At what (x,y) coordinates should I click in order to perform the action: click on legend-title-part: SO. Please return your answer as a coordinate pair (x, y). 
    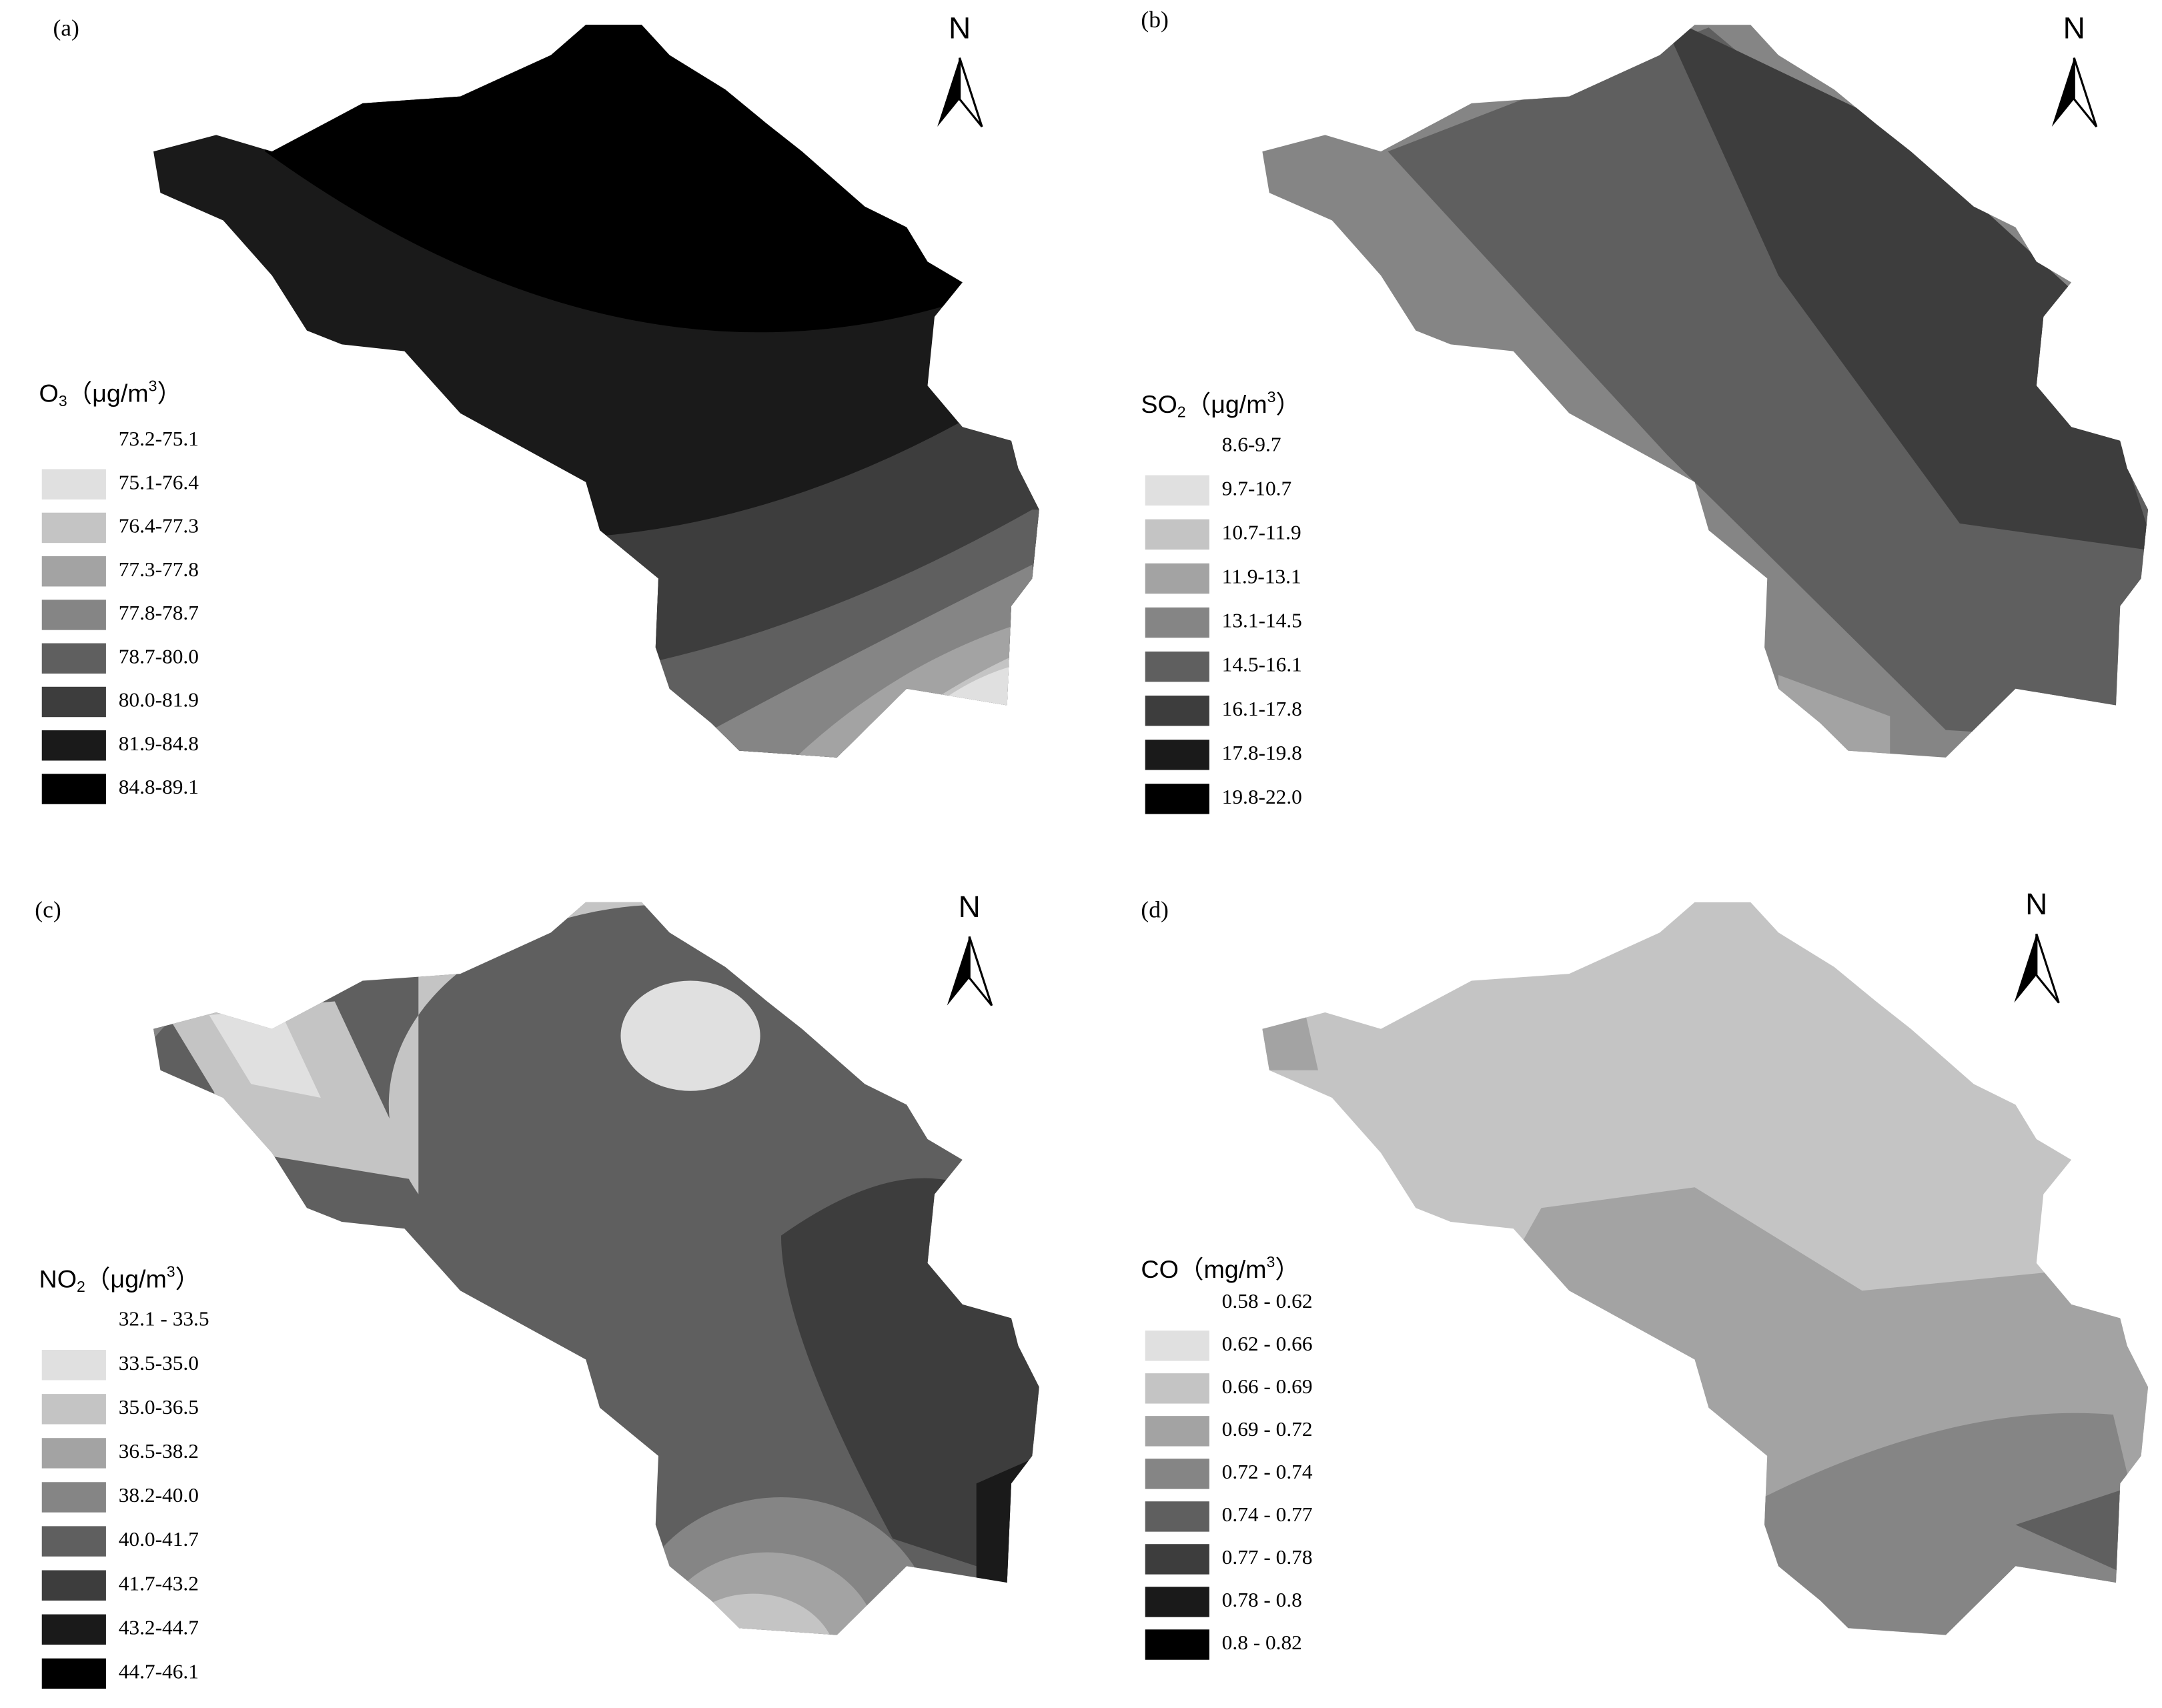
    Looking at the image, I should click on (1159, 404).